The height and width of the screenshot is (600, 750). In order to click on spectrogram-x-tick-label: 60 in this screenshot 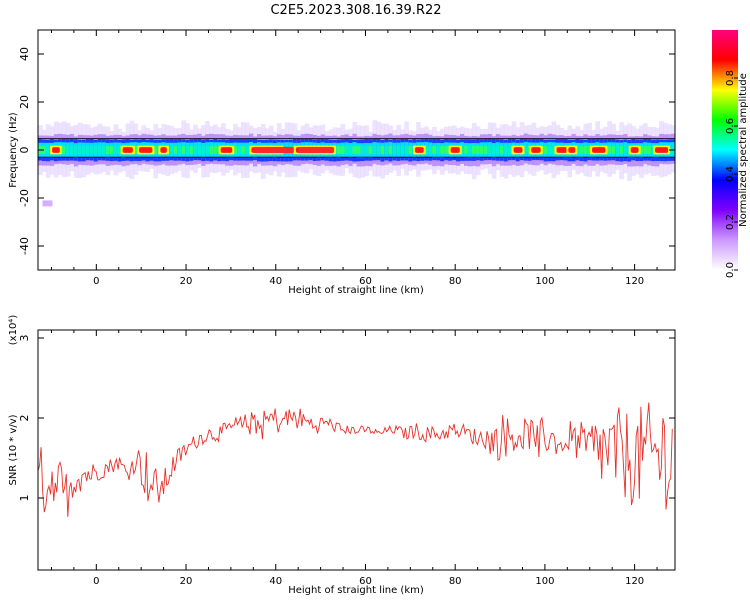, I will do `click(365, 281)`.